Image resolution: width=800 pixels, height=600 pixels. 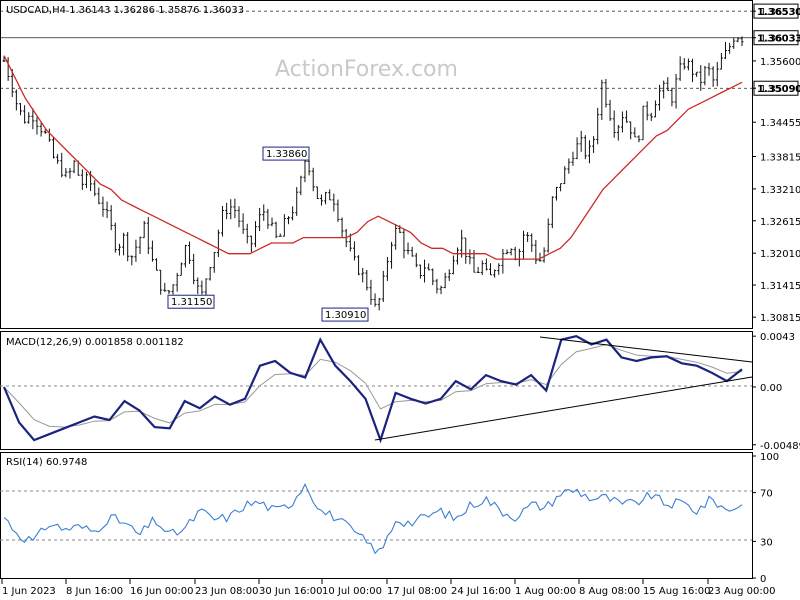 What do you see at coordinates (646, 349) in the screenshot?
I see `macd-trendline-upper` at bounding box center [646, 349].